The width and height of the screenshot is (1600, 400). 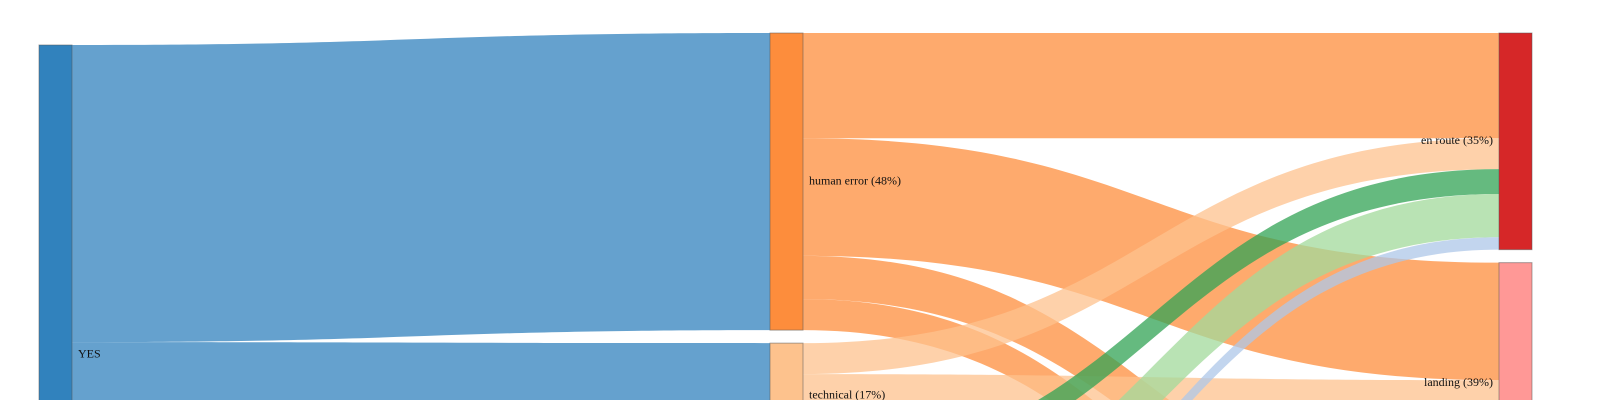 I want to click on node-label: technical (17%), so click(x=847, y=393).